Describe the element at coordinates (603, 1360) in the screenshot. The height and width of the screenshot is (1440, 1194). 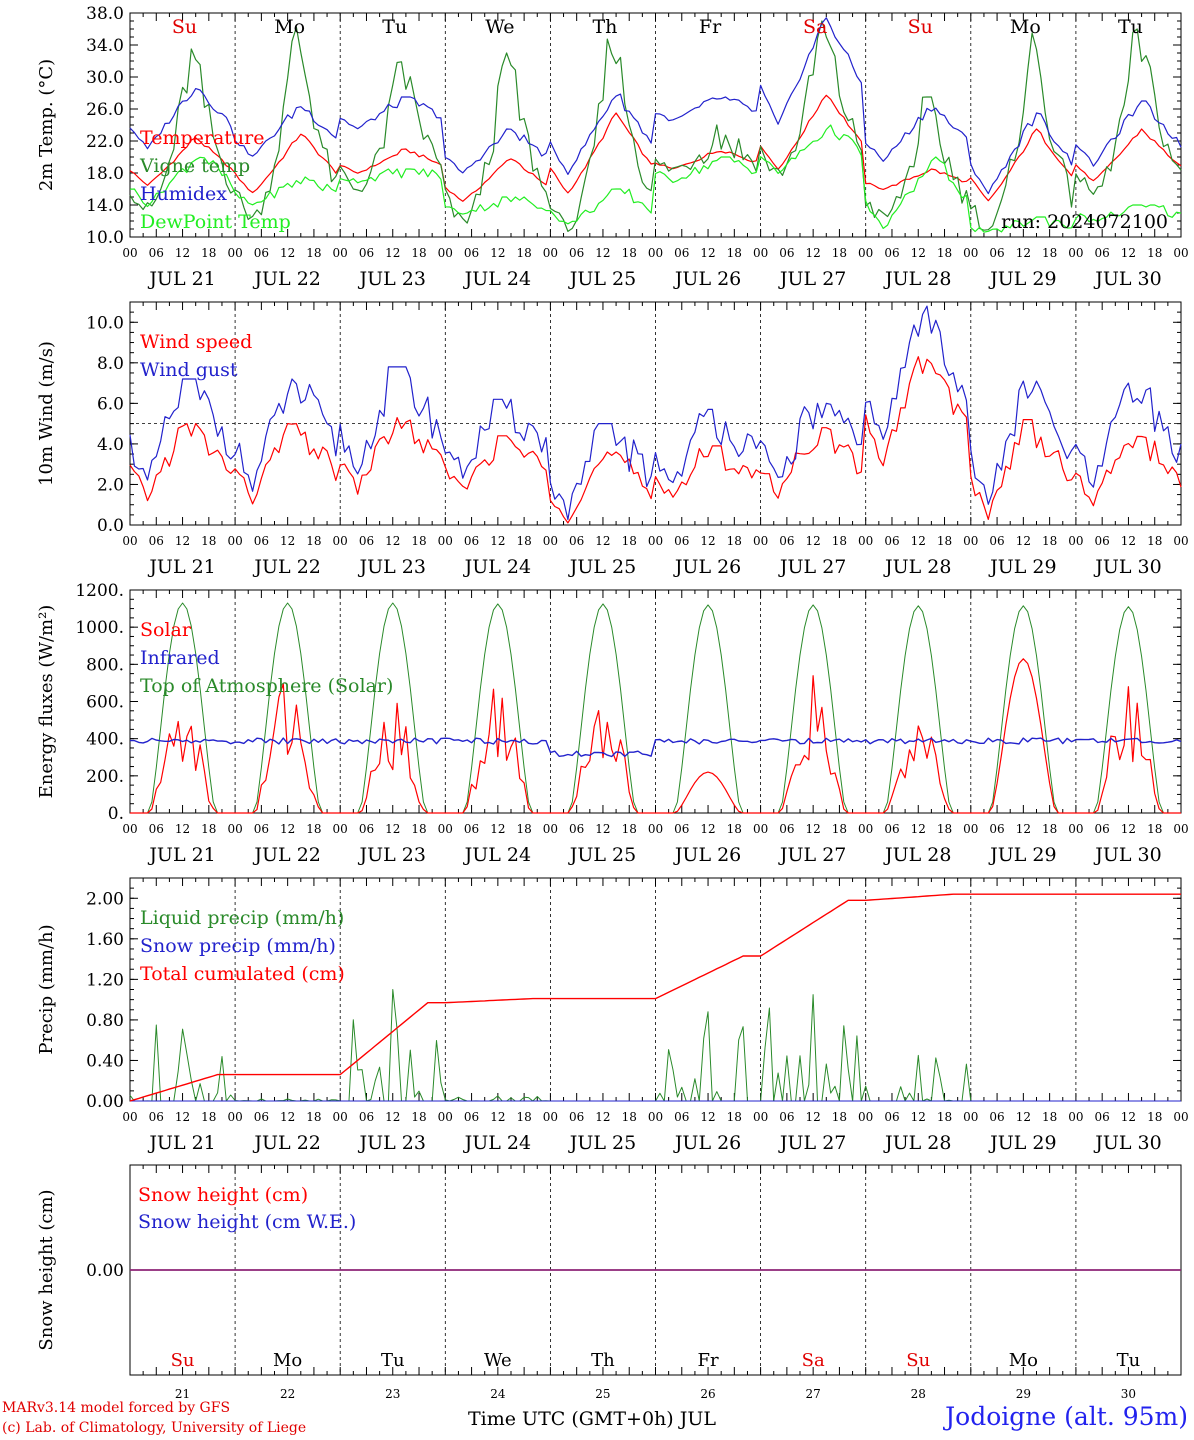
I see `weekday-label: Th` at that location.